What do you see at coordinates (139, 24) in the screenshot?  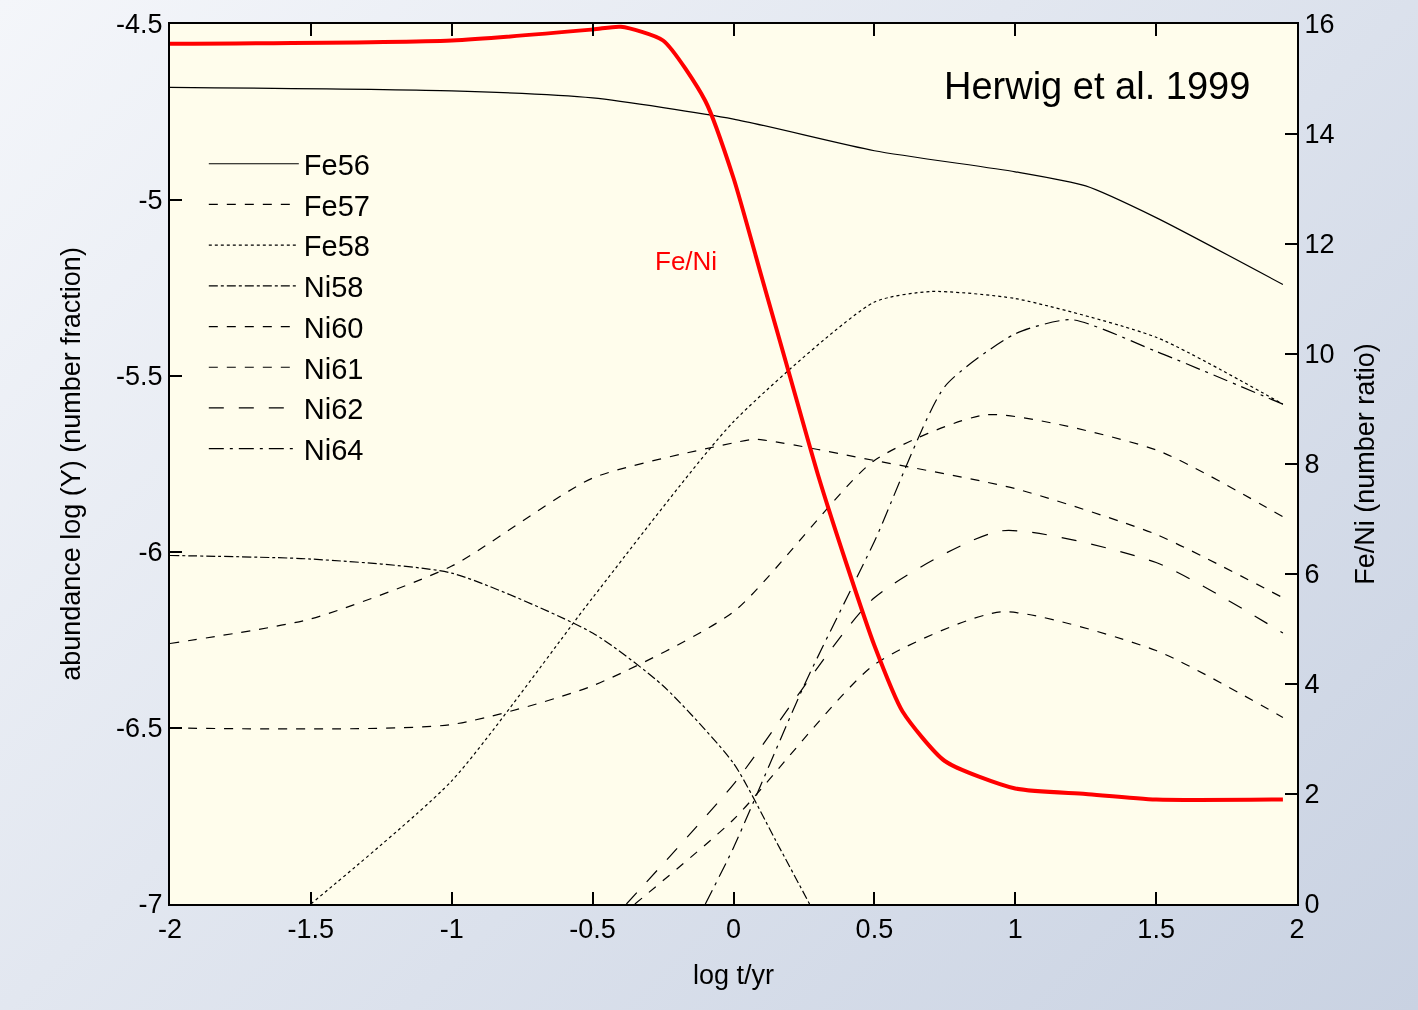 I see `y-tick-label: -4.5` at bounding box center [139, 24].